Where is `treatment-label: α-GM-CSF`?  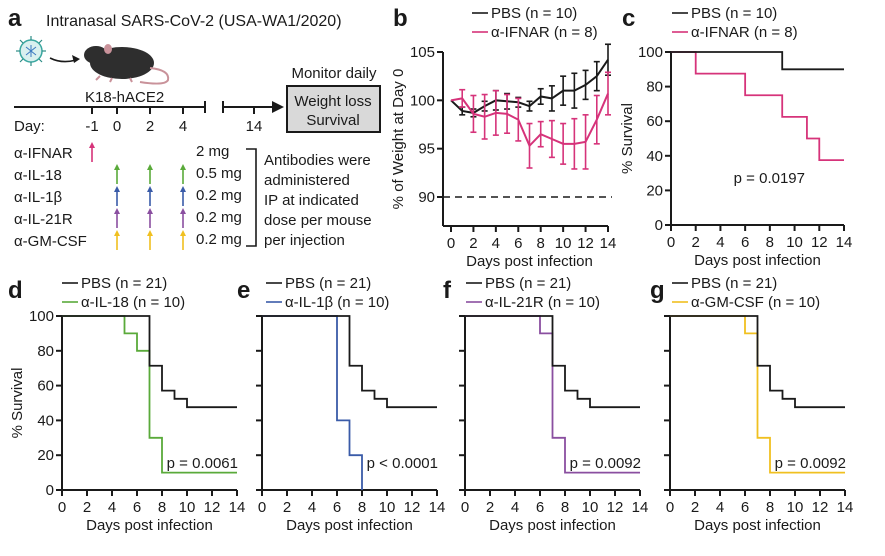
treatment-label: α-GM-CSF is located at coordinates (50, 241).